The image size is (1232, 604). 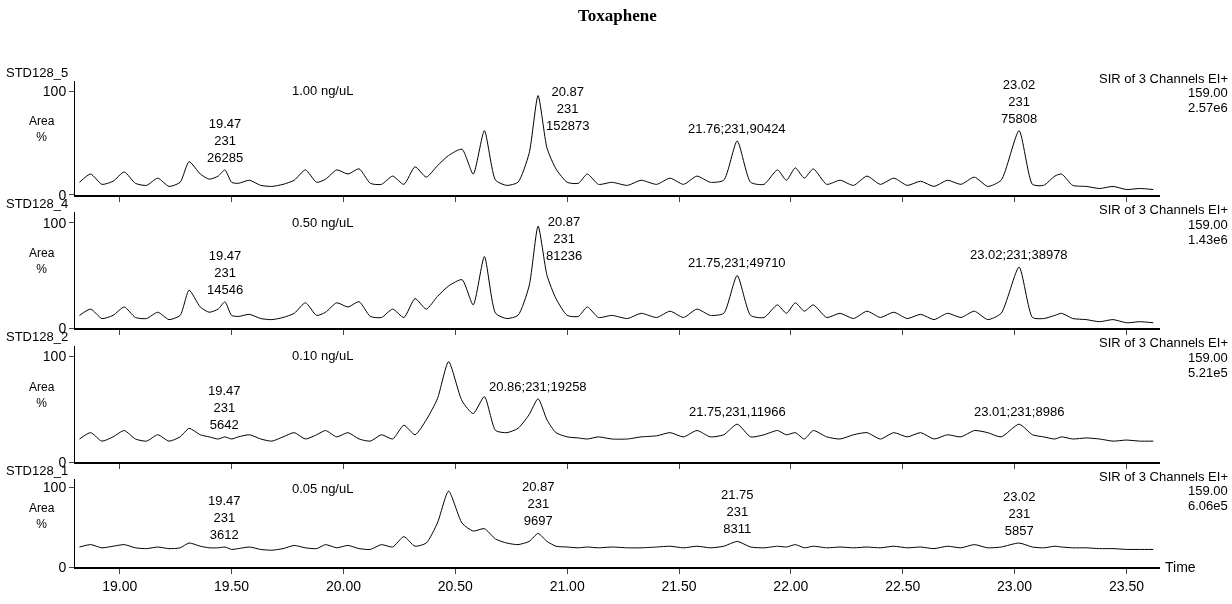 I want to click on chart-title: Toxaphene, so click(x=618, y=15).